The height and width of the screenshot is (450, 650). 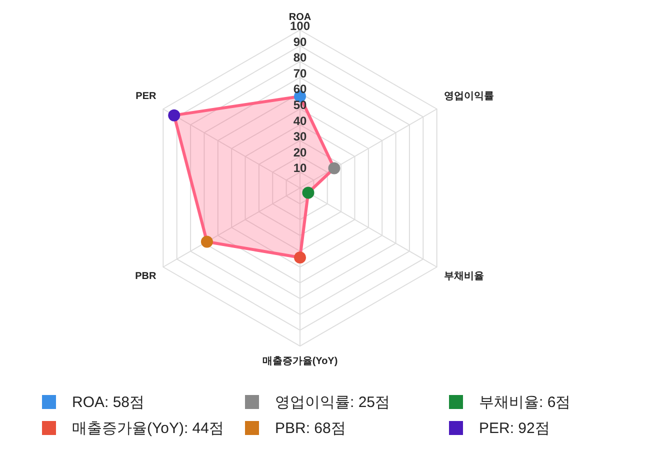 What do you see at coordinates (300, 121) in the screenshot?
I see `y-tick-label: 40` at bounding box center [300, 121].